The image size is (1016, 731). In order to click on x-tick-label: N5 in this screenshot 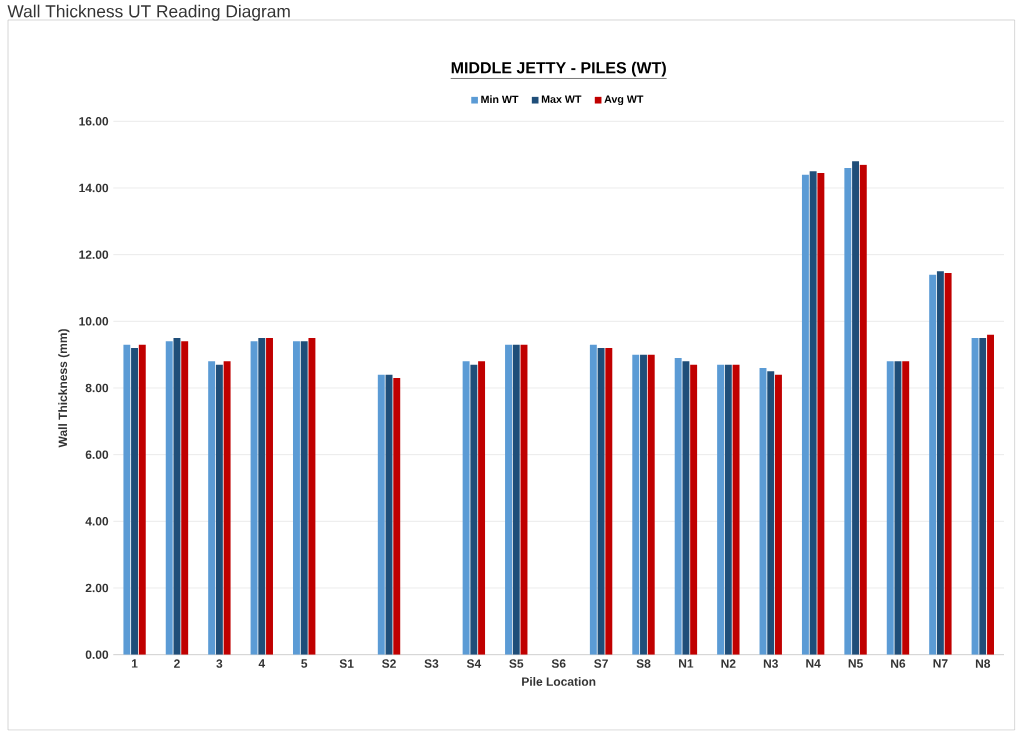, I will do `click(855, 663)`.